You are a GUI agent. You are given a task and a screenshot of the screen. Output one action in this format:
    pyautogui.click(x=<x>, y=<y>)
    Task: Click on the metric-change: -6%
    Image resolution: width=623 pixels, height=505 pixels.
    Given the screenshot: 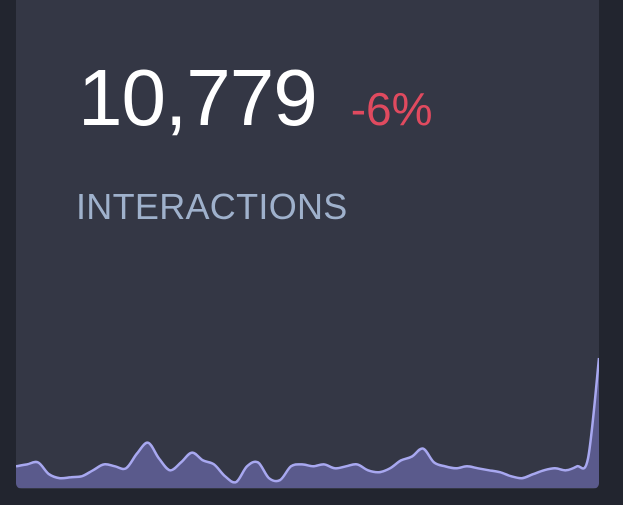 What is the action you would take?
    pyautogui.click(x=391, y=109)
    